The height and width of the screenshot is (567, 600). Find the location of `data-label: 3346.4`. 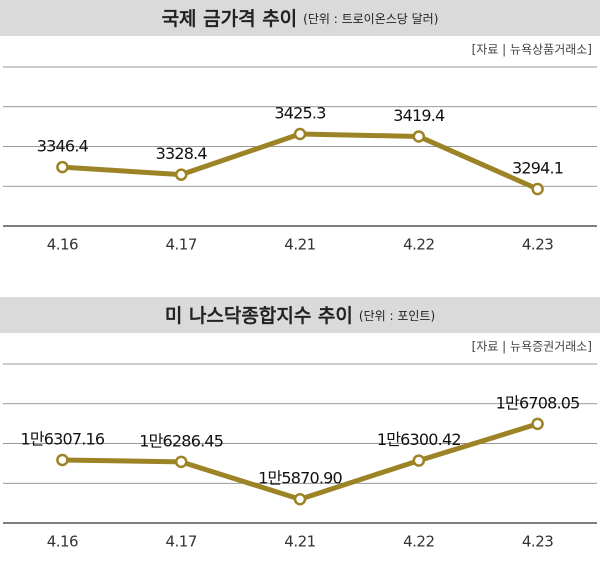

data-label: 3346.4 is located at coordinates (63, 146).